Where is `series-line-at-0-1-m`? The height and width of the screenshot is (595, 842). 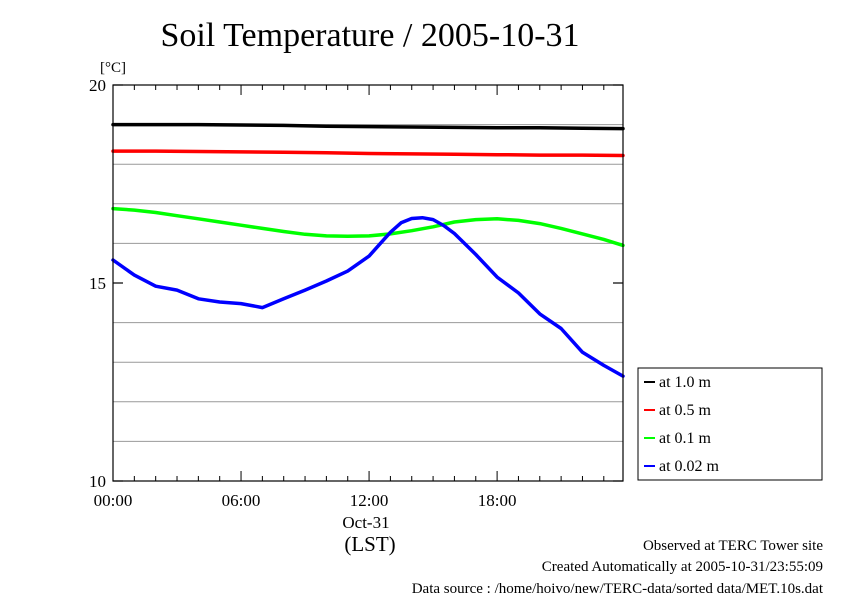
series-line-at-0-1-m is located at coordinates (368, 227).